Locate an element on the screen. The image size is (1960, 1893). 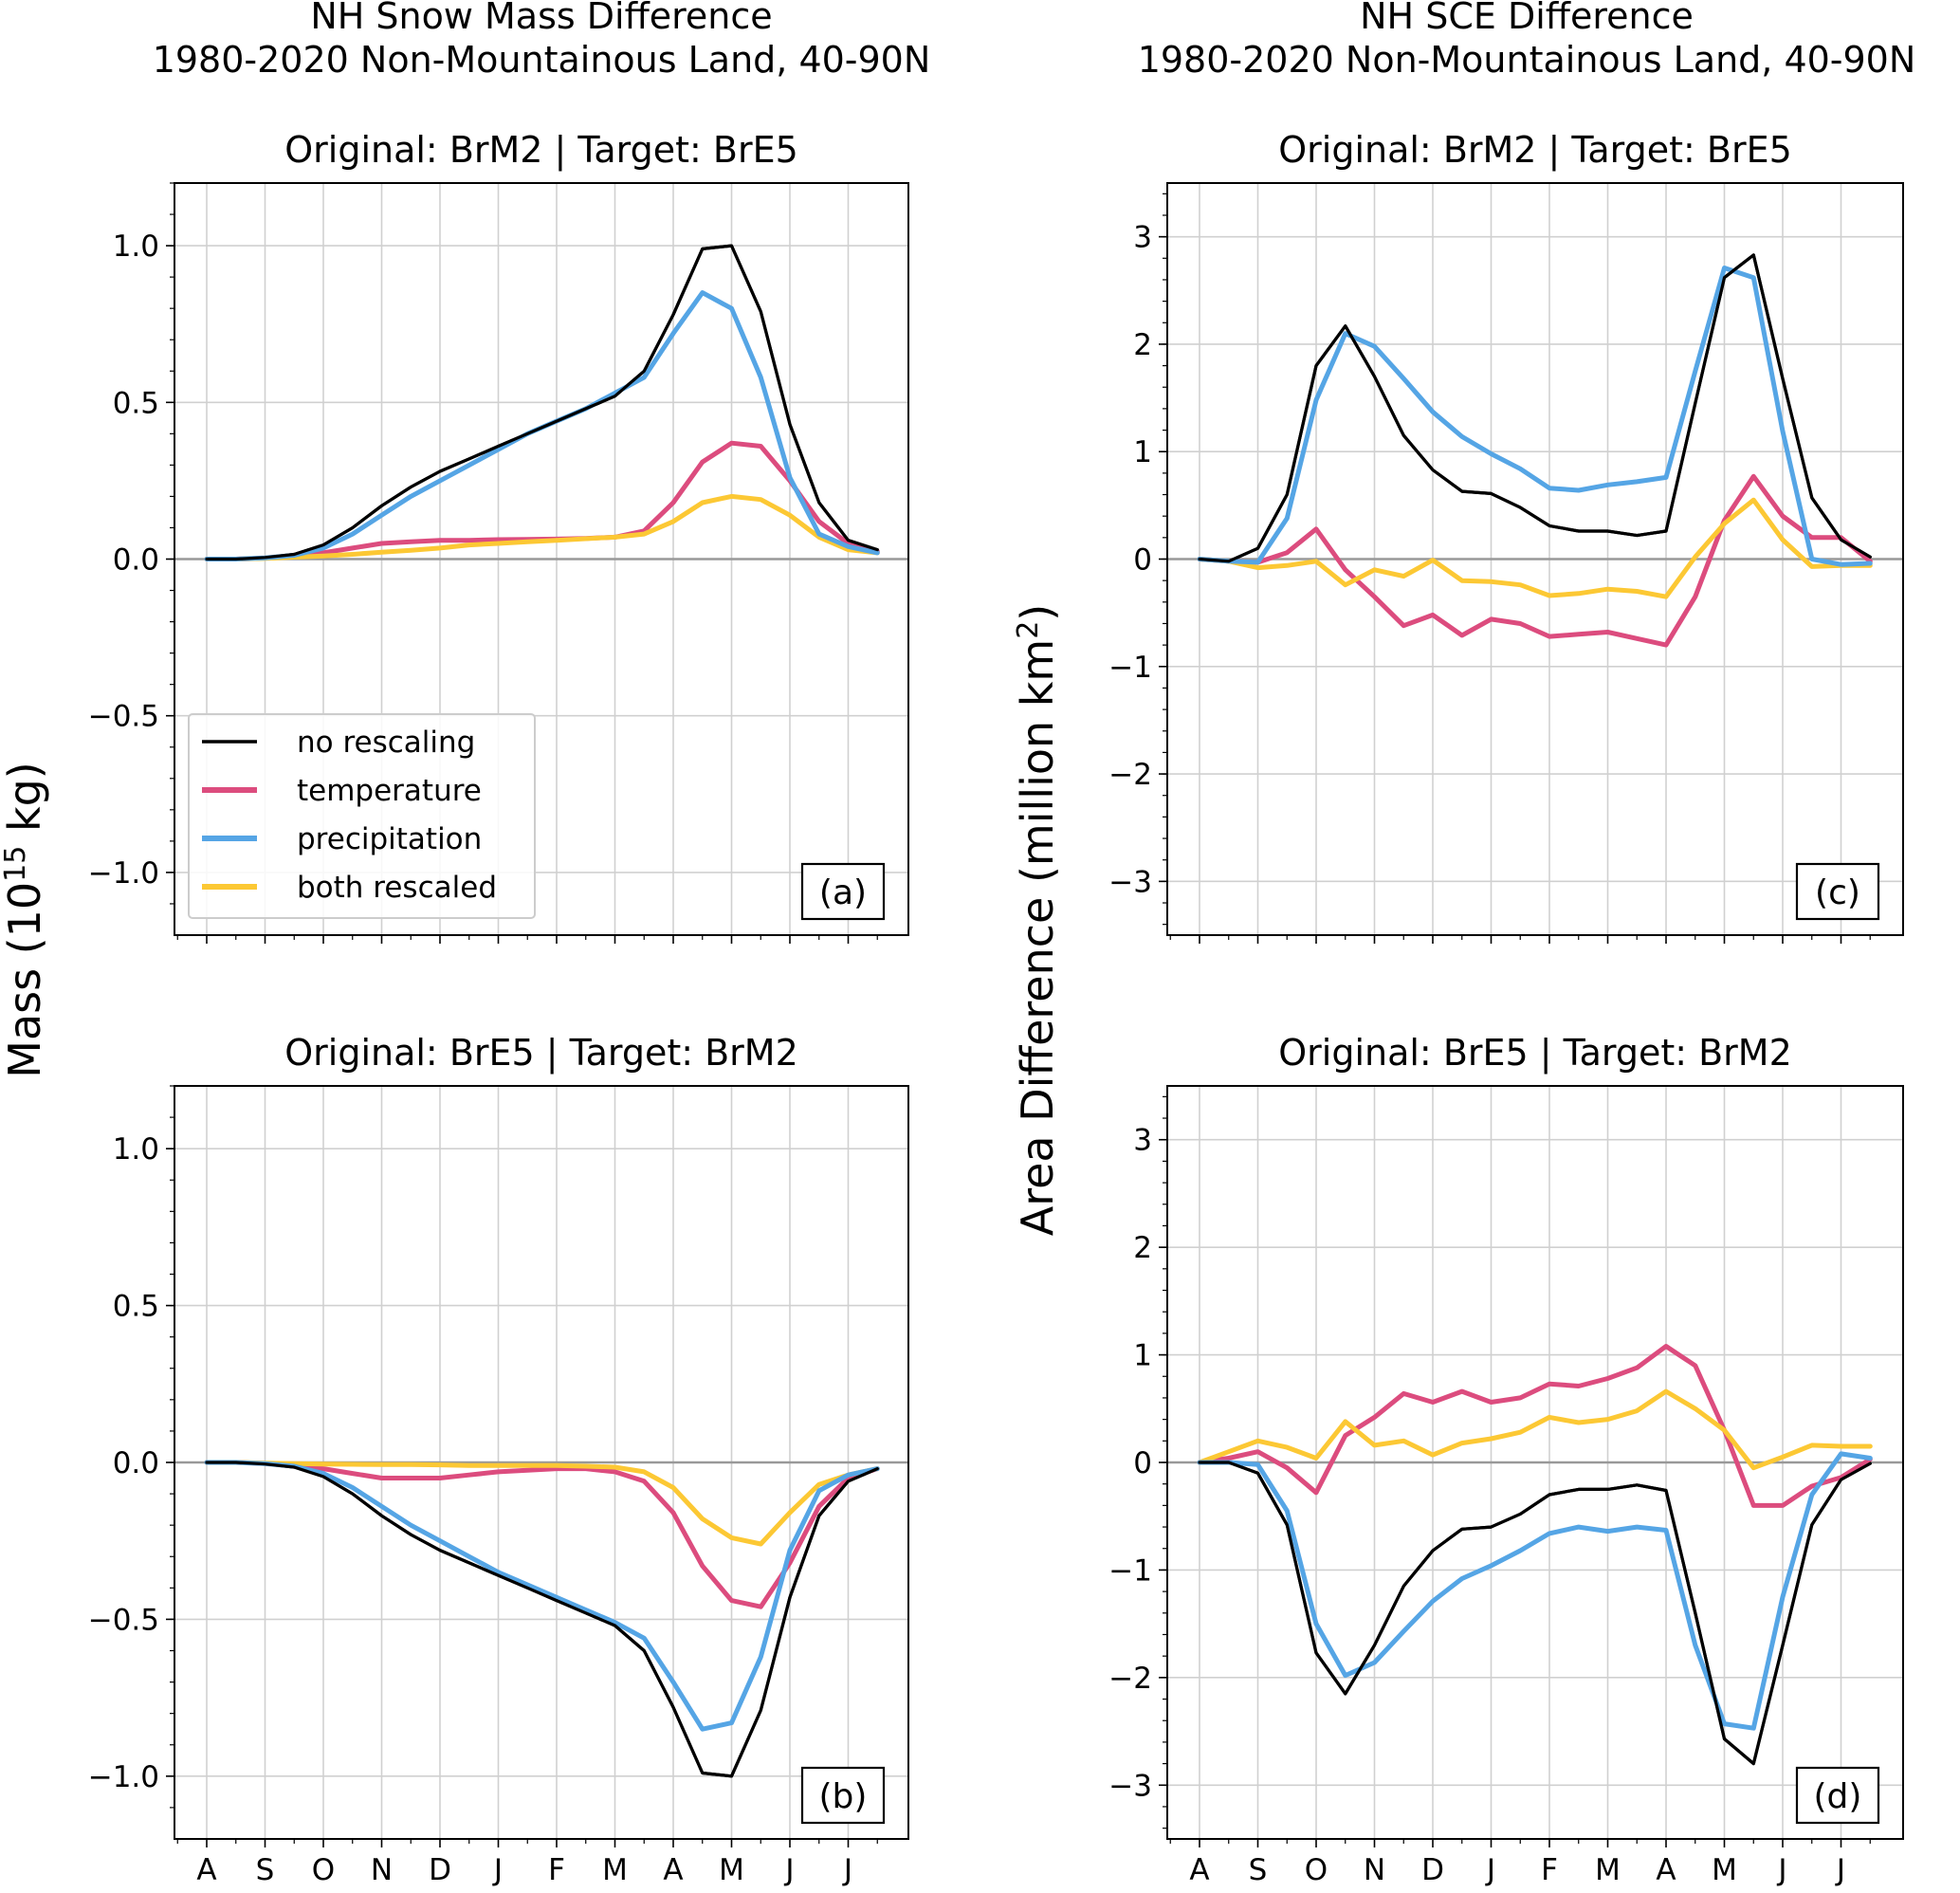
panel-label: (d) is located at coordinates (1838, 1796).